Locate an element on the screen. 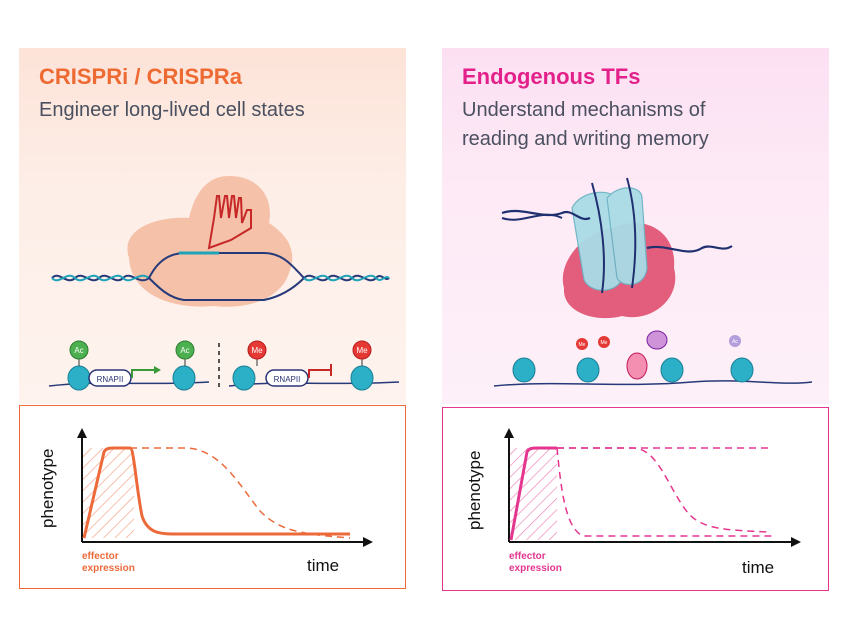  crispr-phenotype-chart: phenotype time effector expression is located at coordinates (212, 497).